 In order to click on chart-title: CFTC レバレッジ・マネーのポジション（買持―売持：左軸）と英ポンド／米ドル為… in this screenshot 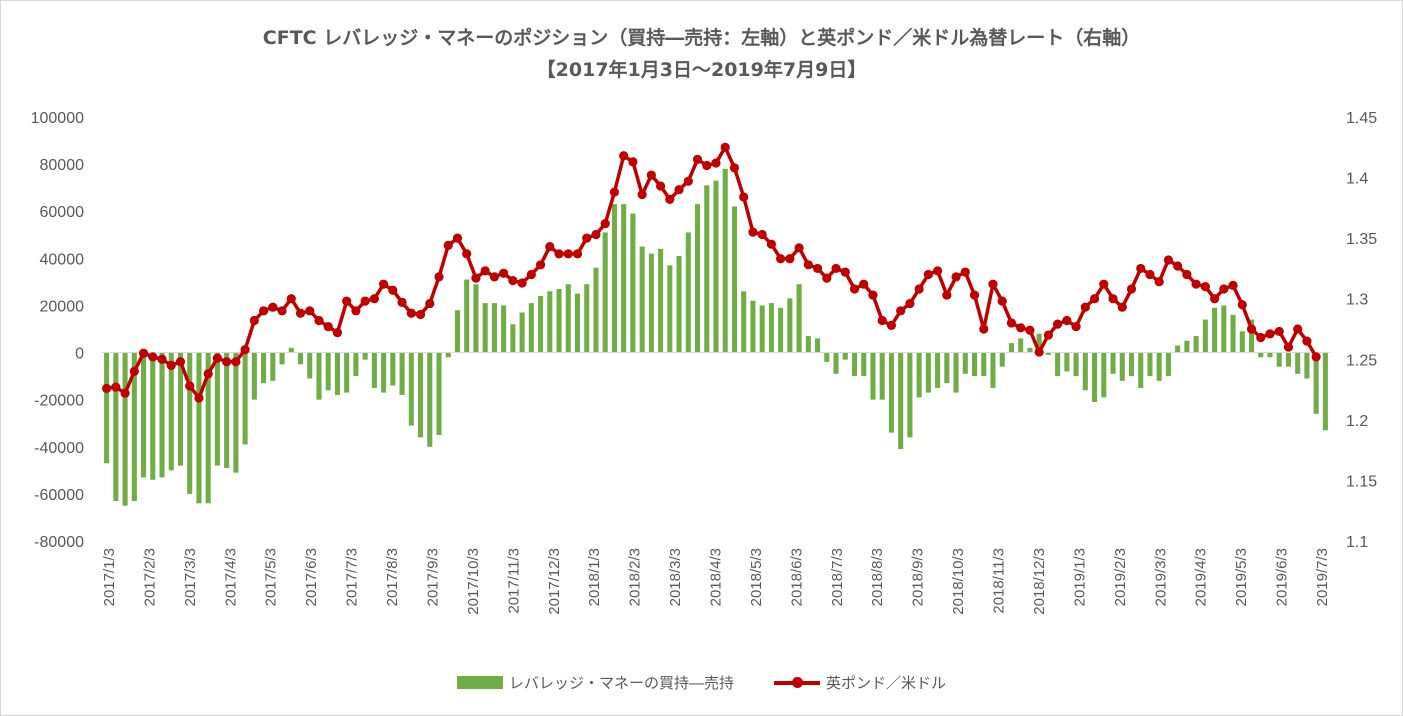, I will do `click(701, 54)`.